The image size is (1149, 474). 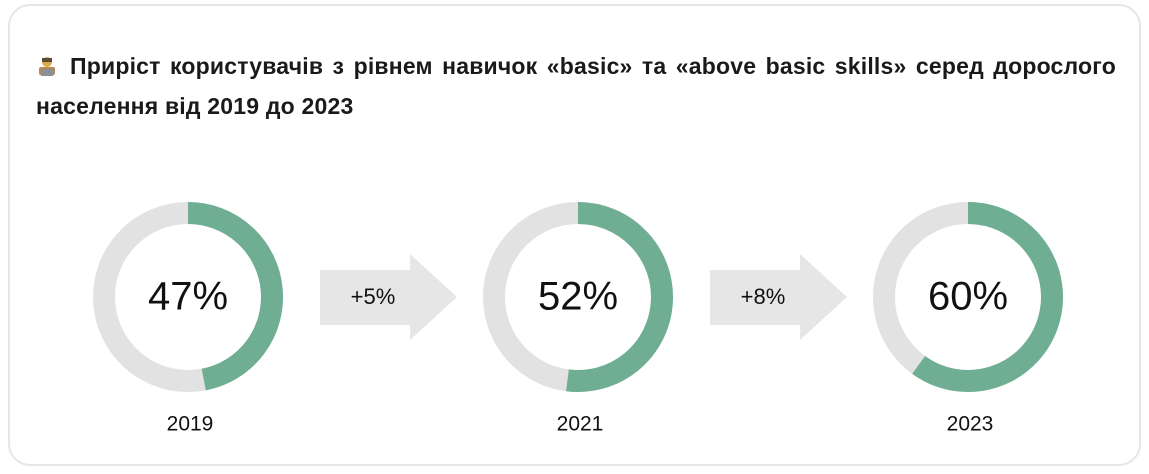 I want to click on category-label: 2023, so click(x=970, y=424).